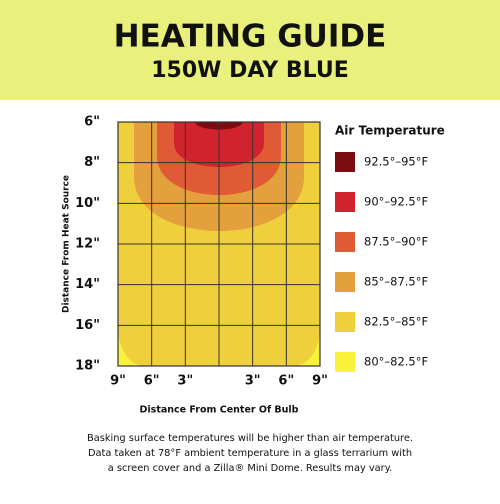 The image size is (500, 504). I want to click on legend-label: 87.5°–90°F, so click(396, 242).